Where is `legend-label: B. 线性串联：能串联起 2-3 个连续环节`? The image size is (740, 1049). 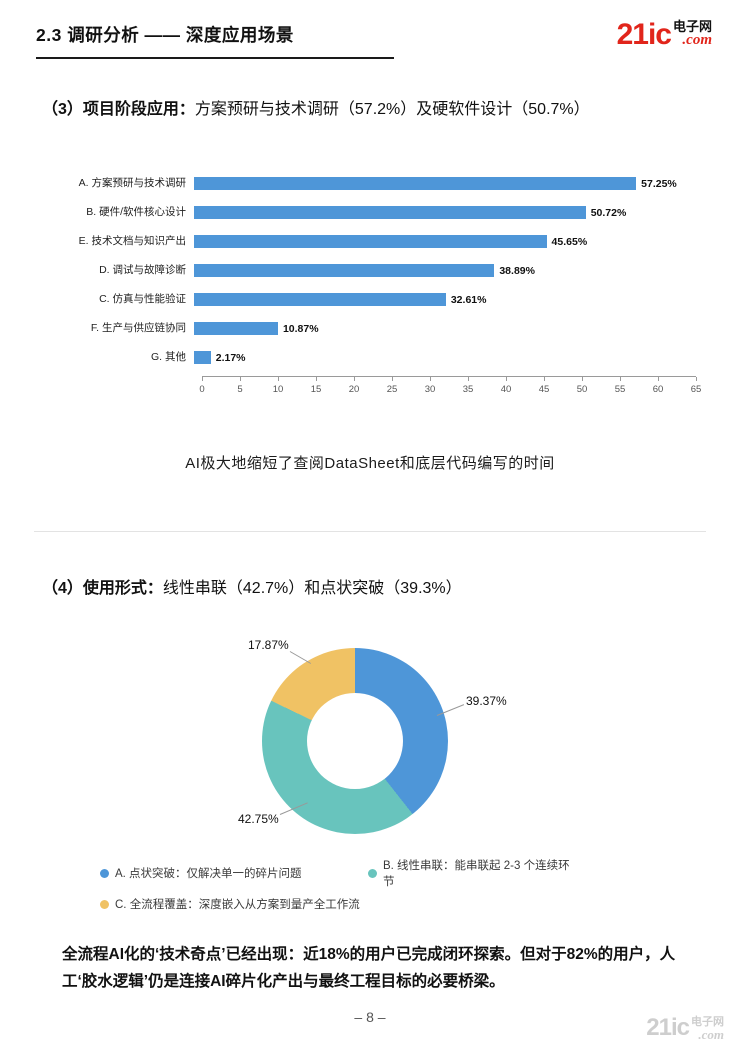 legend-label: B. 线性串联：能串联起 2-3 个连续环节 is located at coordinates (476, 874).